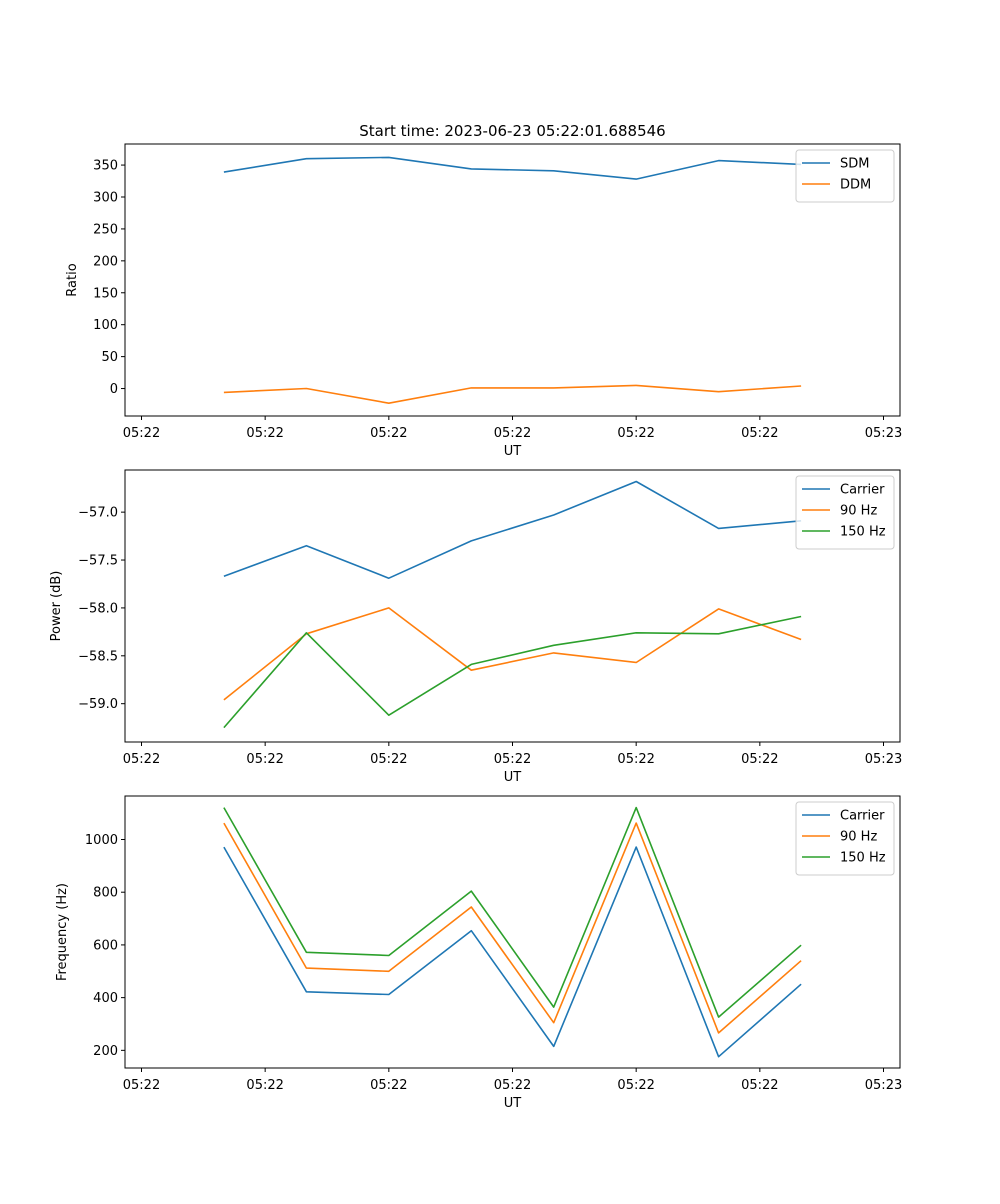  What do you see at coordinates (512, 131) in the screenshot?
I see `chart-title: Start time: 2023-06-23 05:22:01.688546` at bounding box center [512, 131].